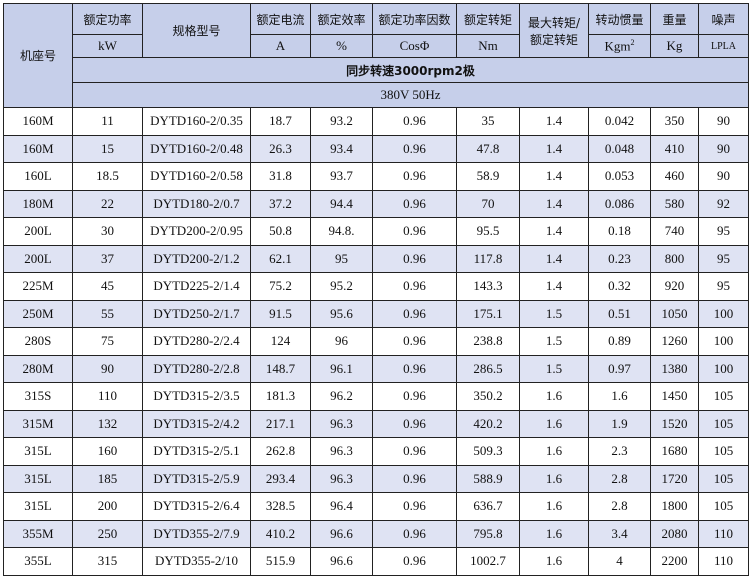 This screenshot has width=750, height=581. Describe the element at coordinates (341, 478) in the screenshot. I see `cell-efficiency: 96.3` at that location.